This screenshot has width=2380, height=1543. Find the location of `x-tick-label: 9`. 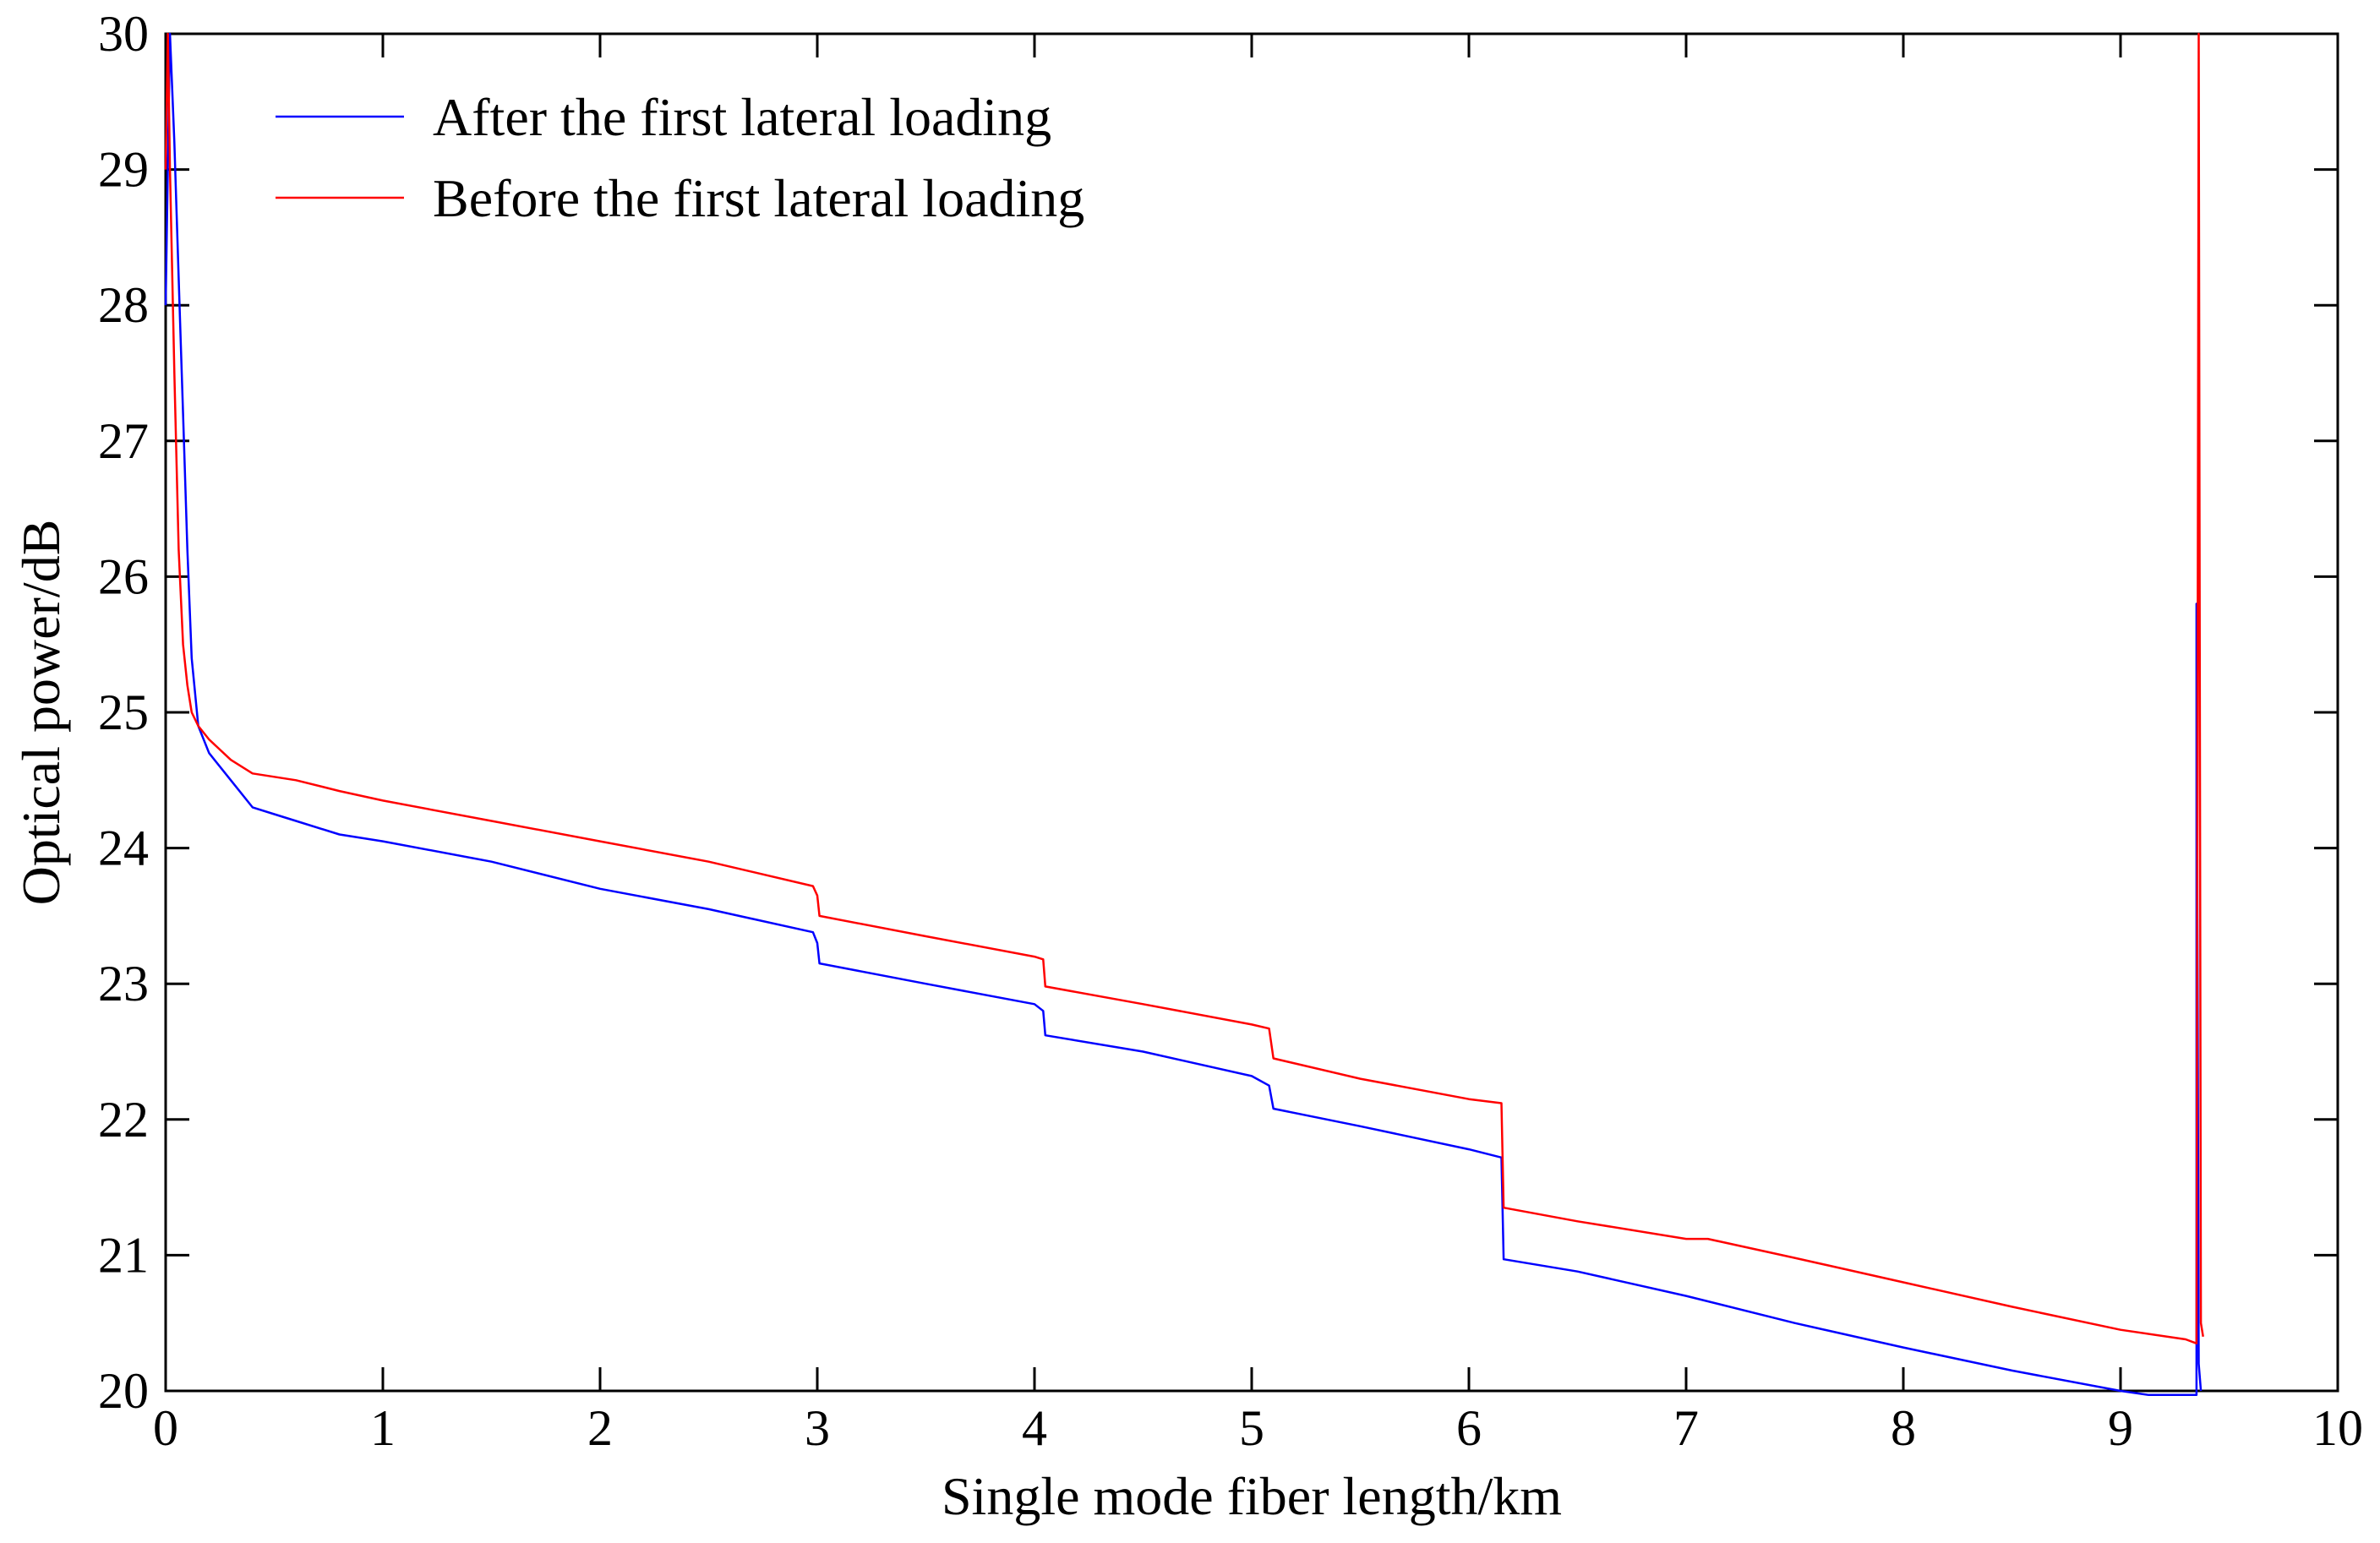

x-tick-label: 9 is located at coordinates (2120, 1428).